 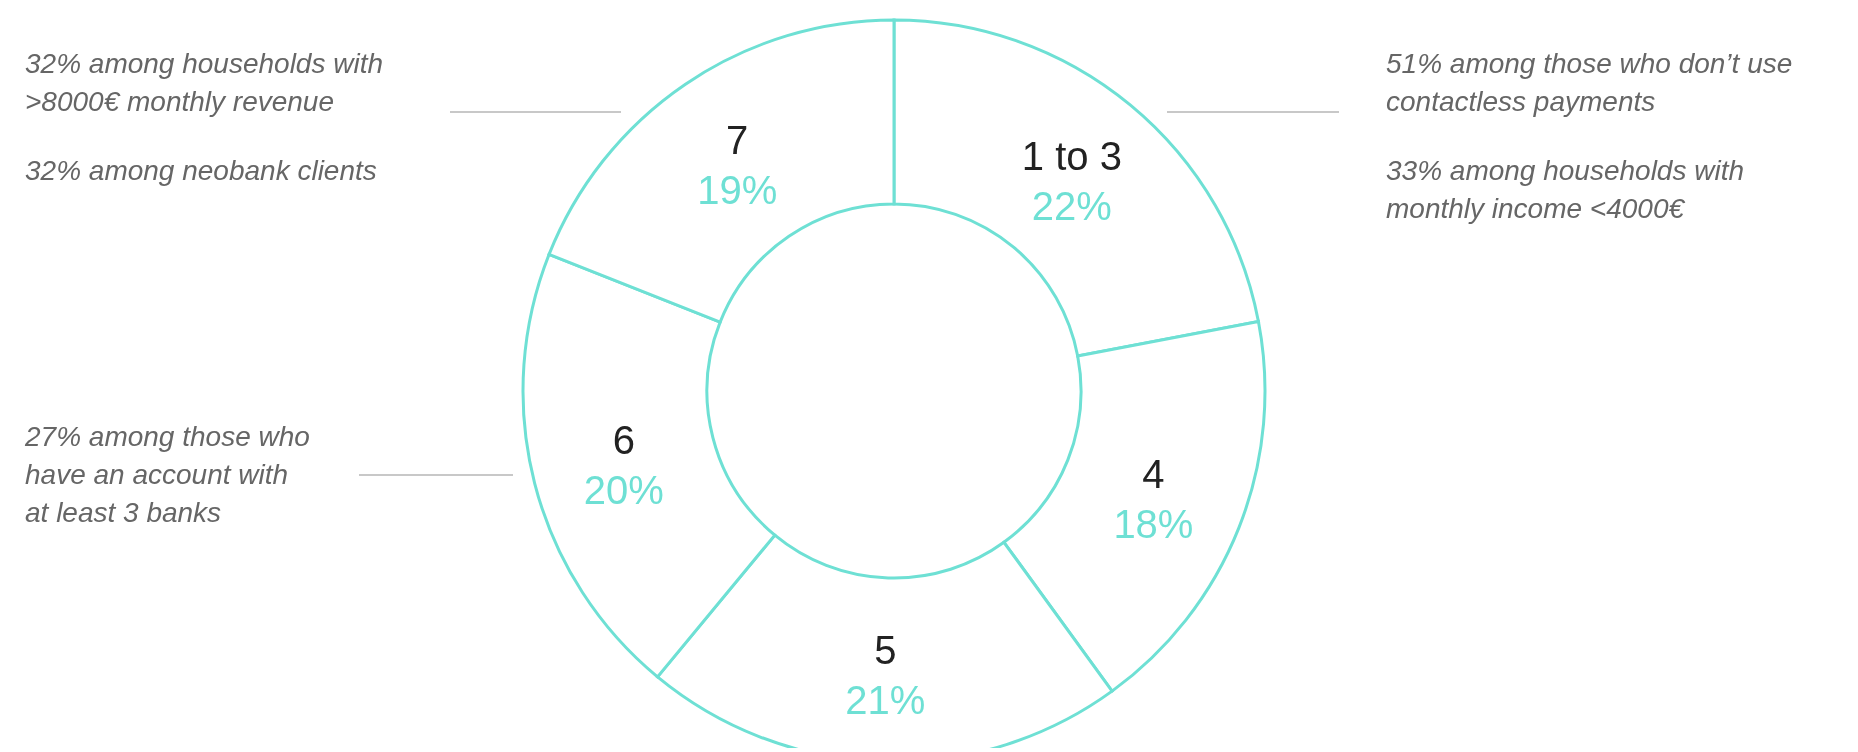 I want to click on data-label: 19%, so click(x=737, y=190).